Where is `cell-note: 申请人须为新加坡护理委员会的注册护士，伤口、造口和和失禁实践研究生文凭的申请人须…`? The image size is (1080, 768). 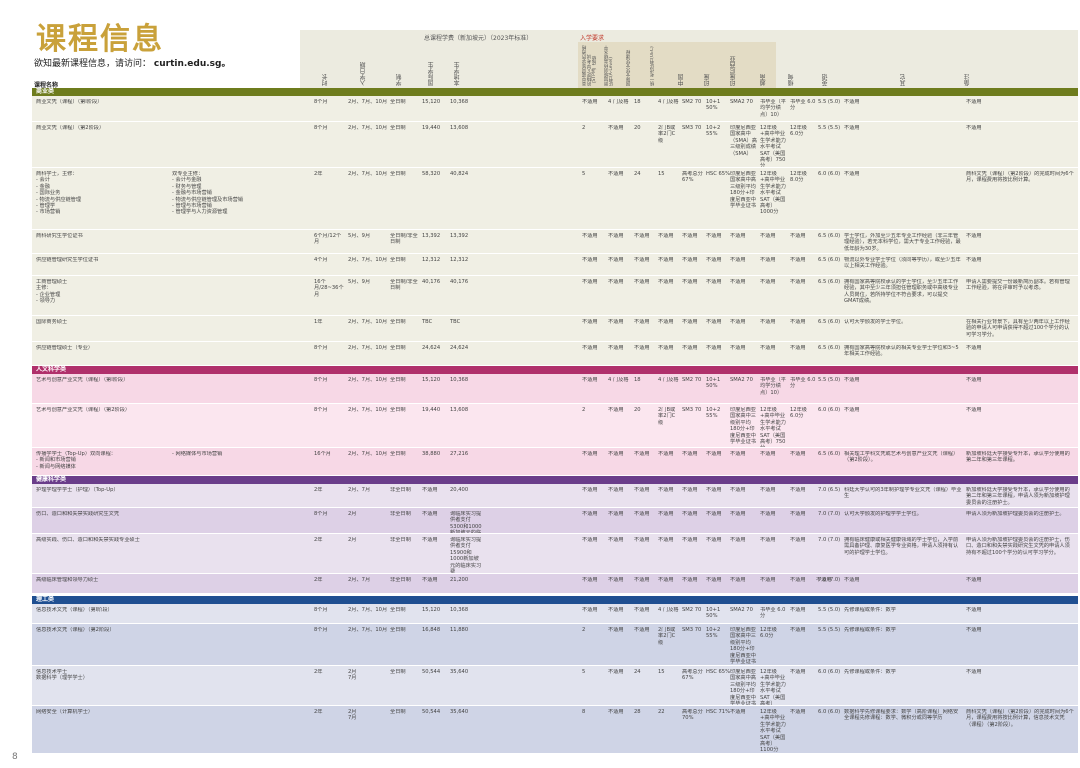
cell-note: 申请人须为新加坡护理委员会的注册护士，伤口、造口和和失禁实践研究生文凭的申请人须… is located at coordinates (1018, 546).